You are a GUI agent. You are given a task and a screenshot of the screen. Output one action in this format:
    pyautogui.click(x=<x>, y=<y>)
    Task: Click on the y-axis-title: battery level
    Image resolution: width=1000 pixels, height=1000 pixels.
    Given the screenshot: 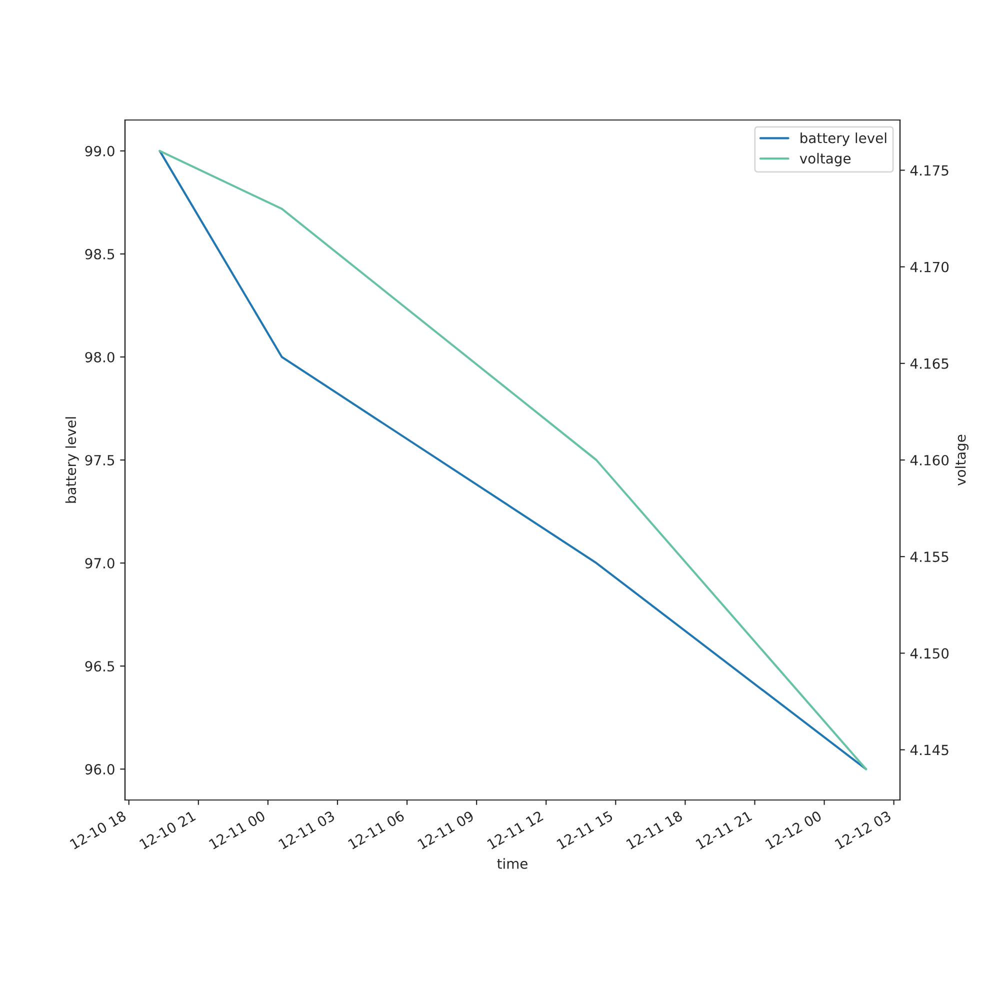 What is the action you would take?
    pyautogui.click(x=72, y=460)
    